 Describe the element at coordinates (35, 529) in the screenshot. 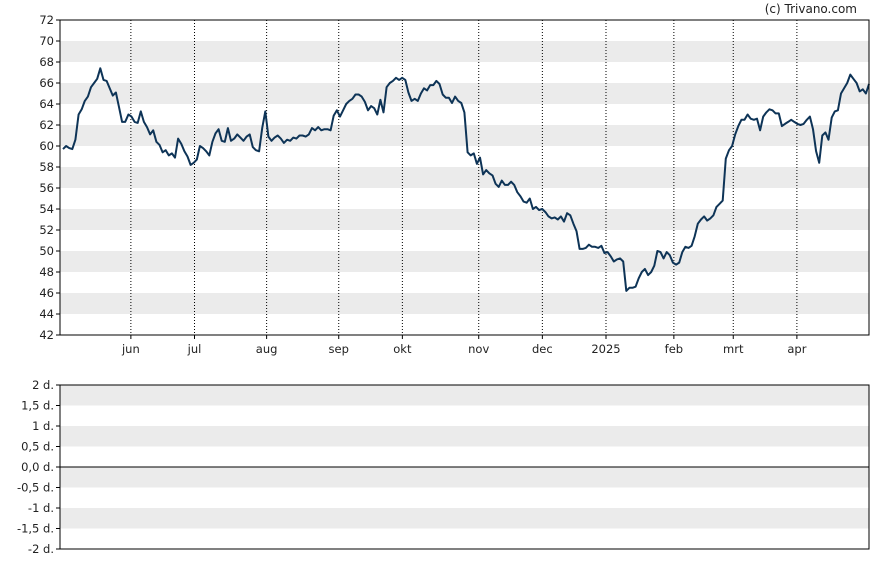

I see `indicator-y-tick-label: -1,5 d.` at that location.